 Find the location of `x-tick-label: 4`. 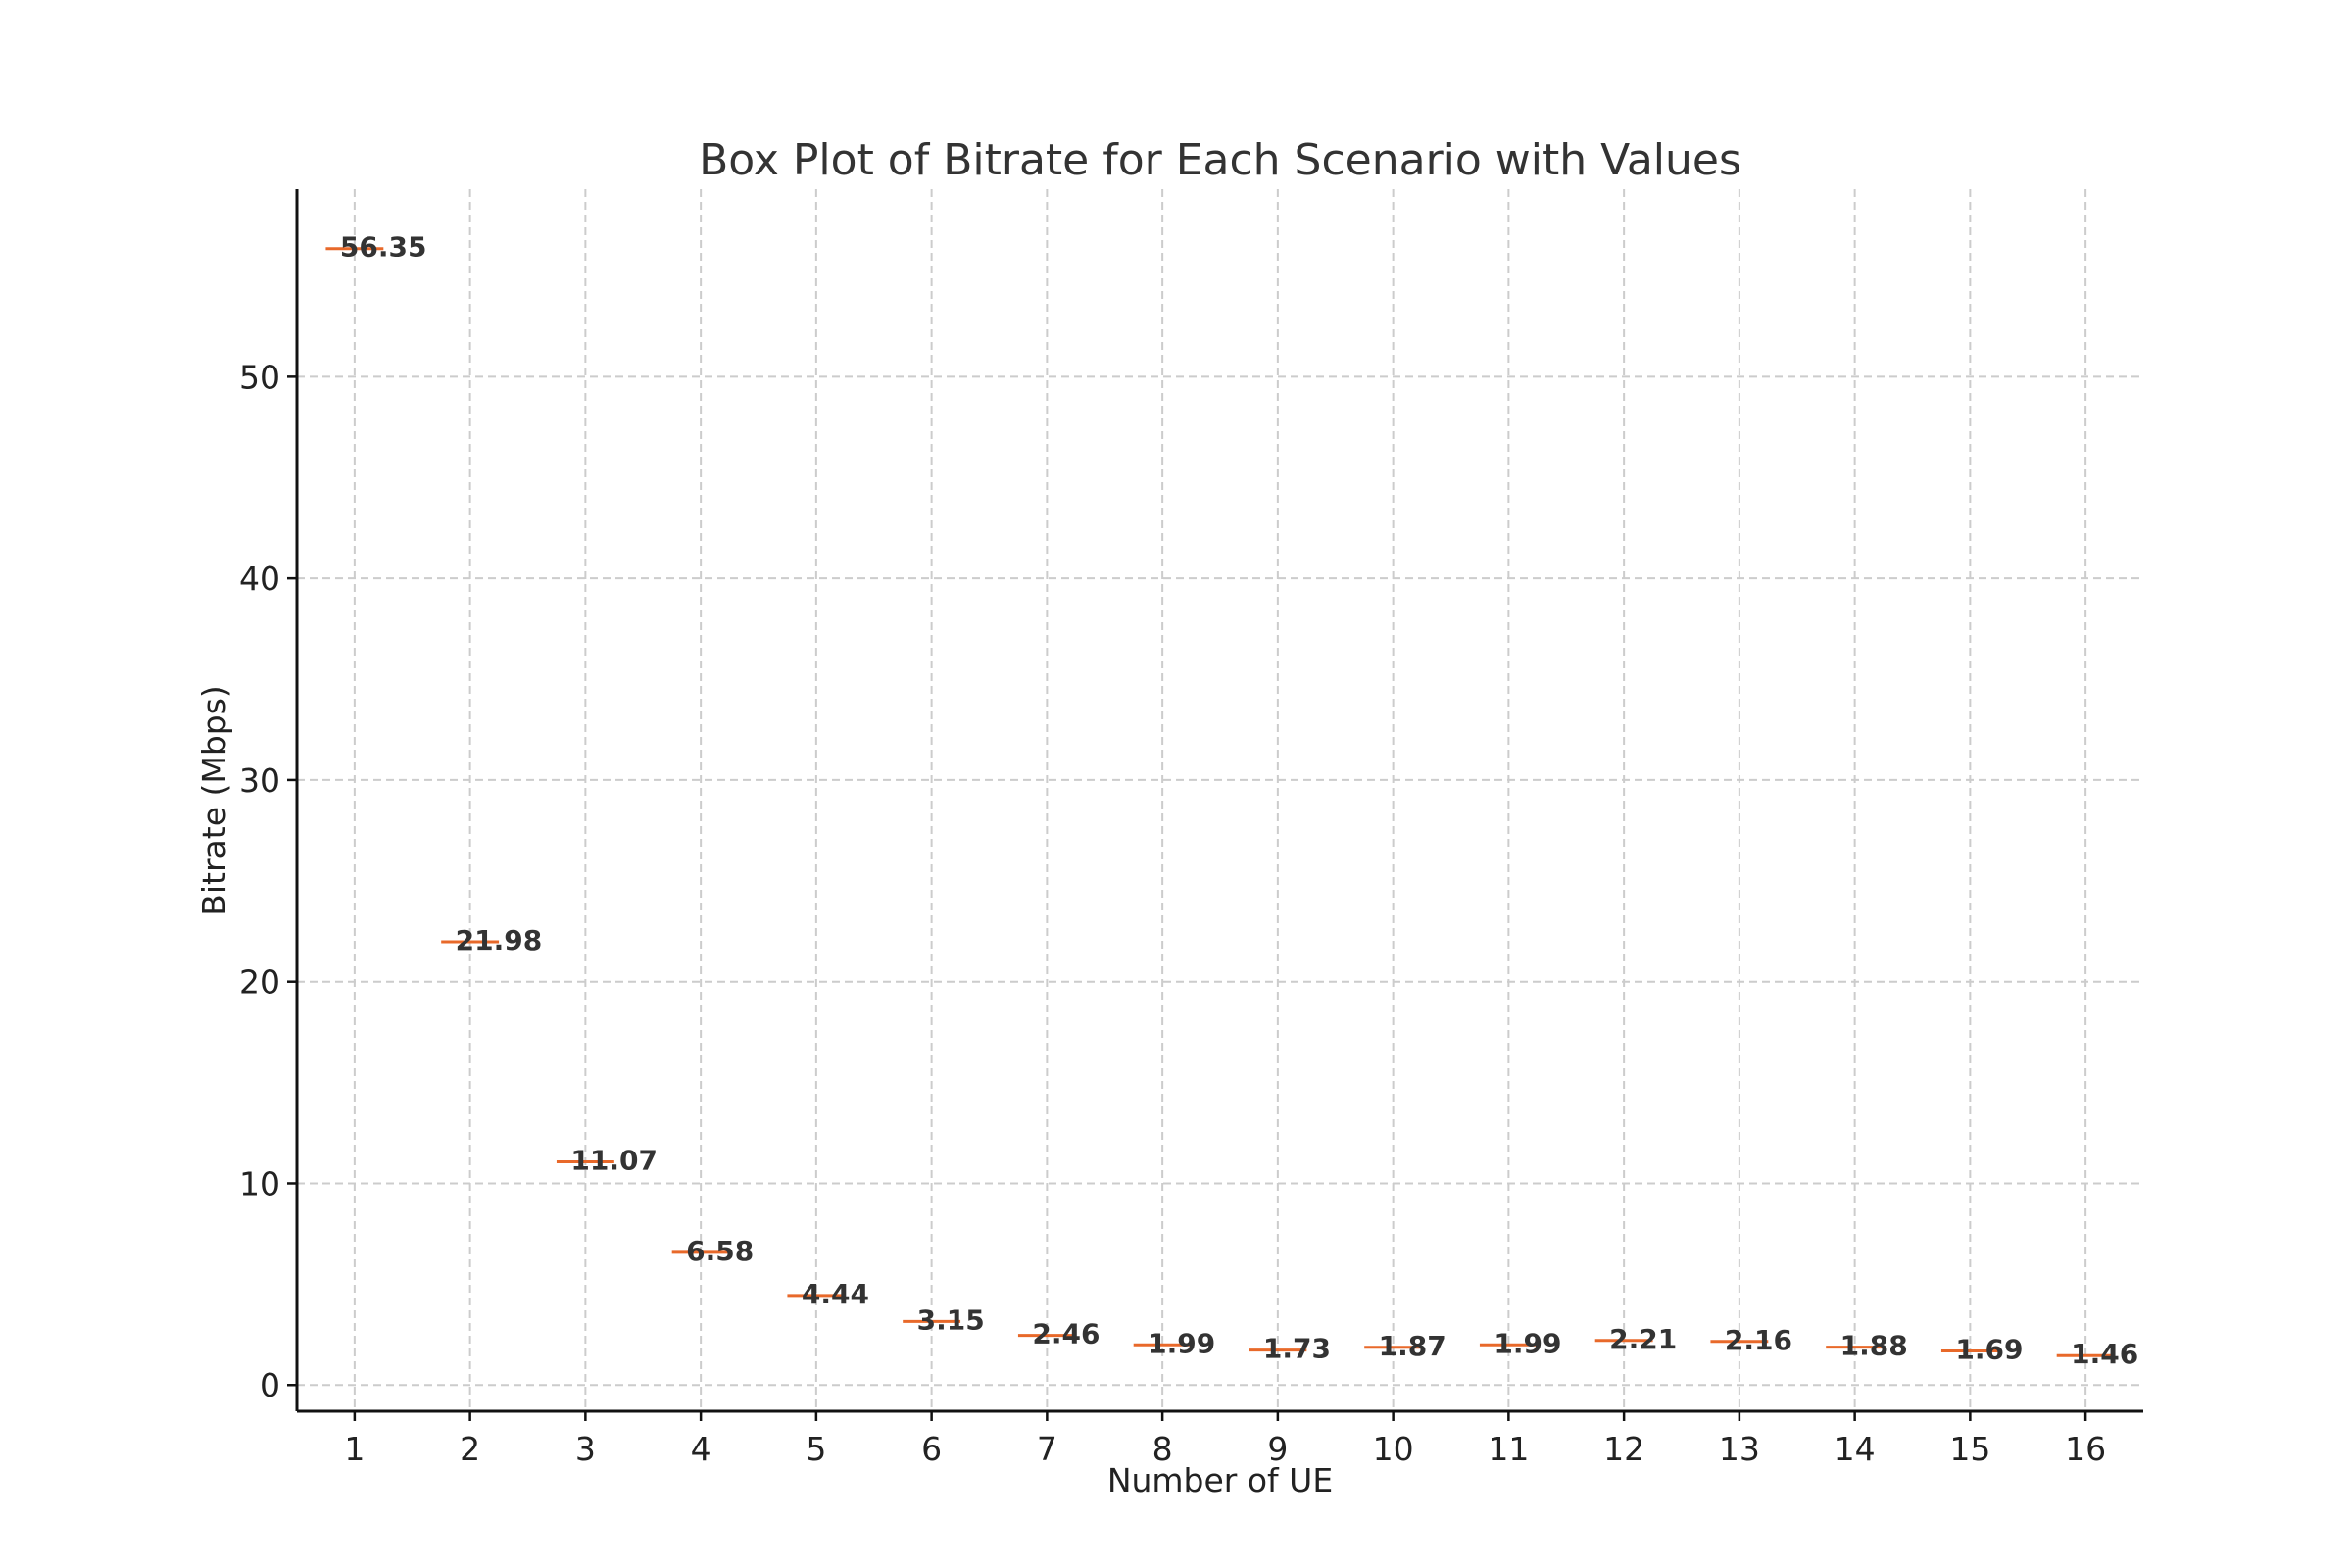

x-tick-label: 4 is located at coordinates (701, 1449).